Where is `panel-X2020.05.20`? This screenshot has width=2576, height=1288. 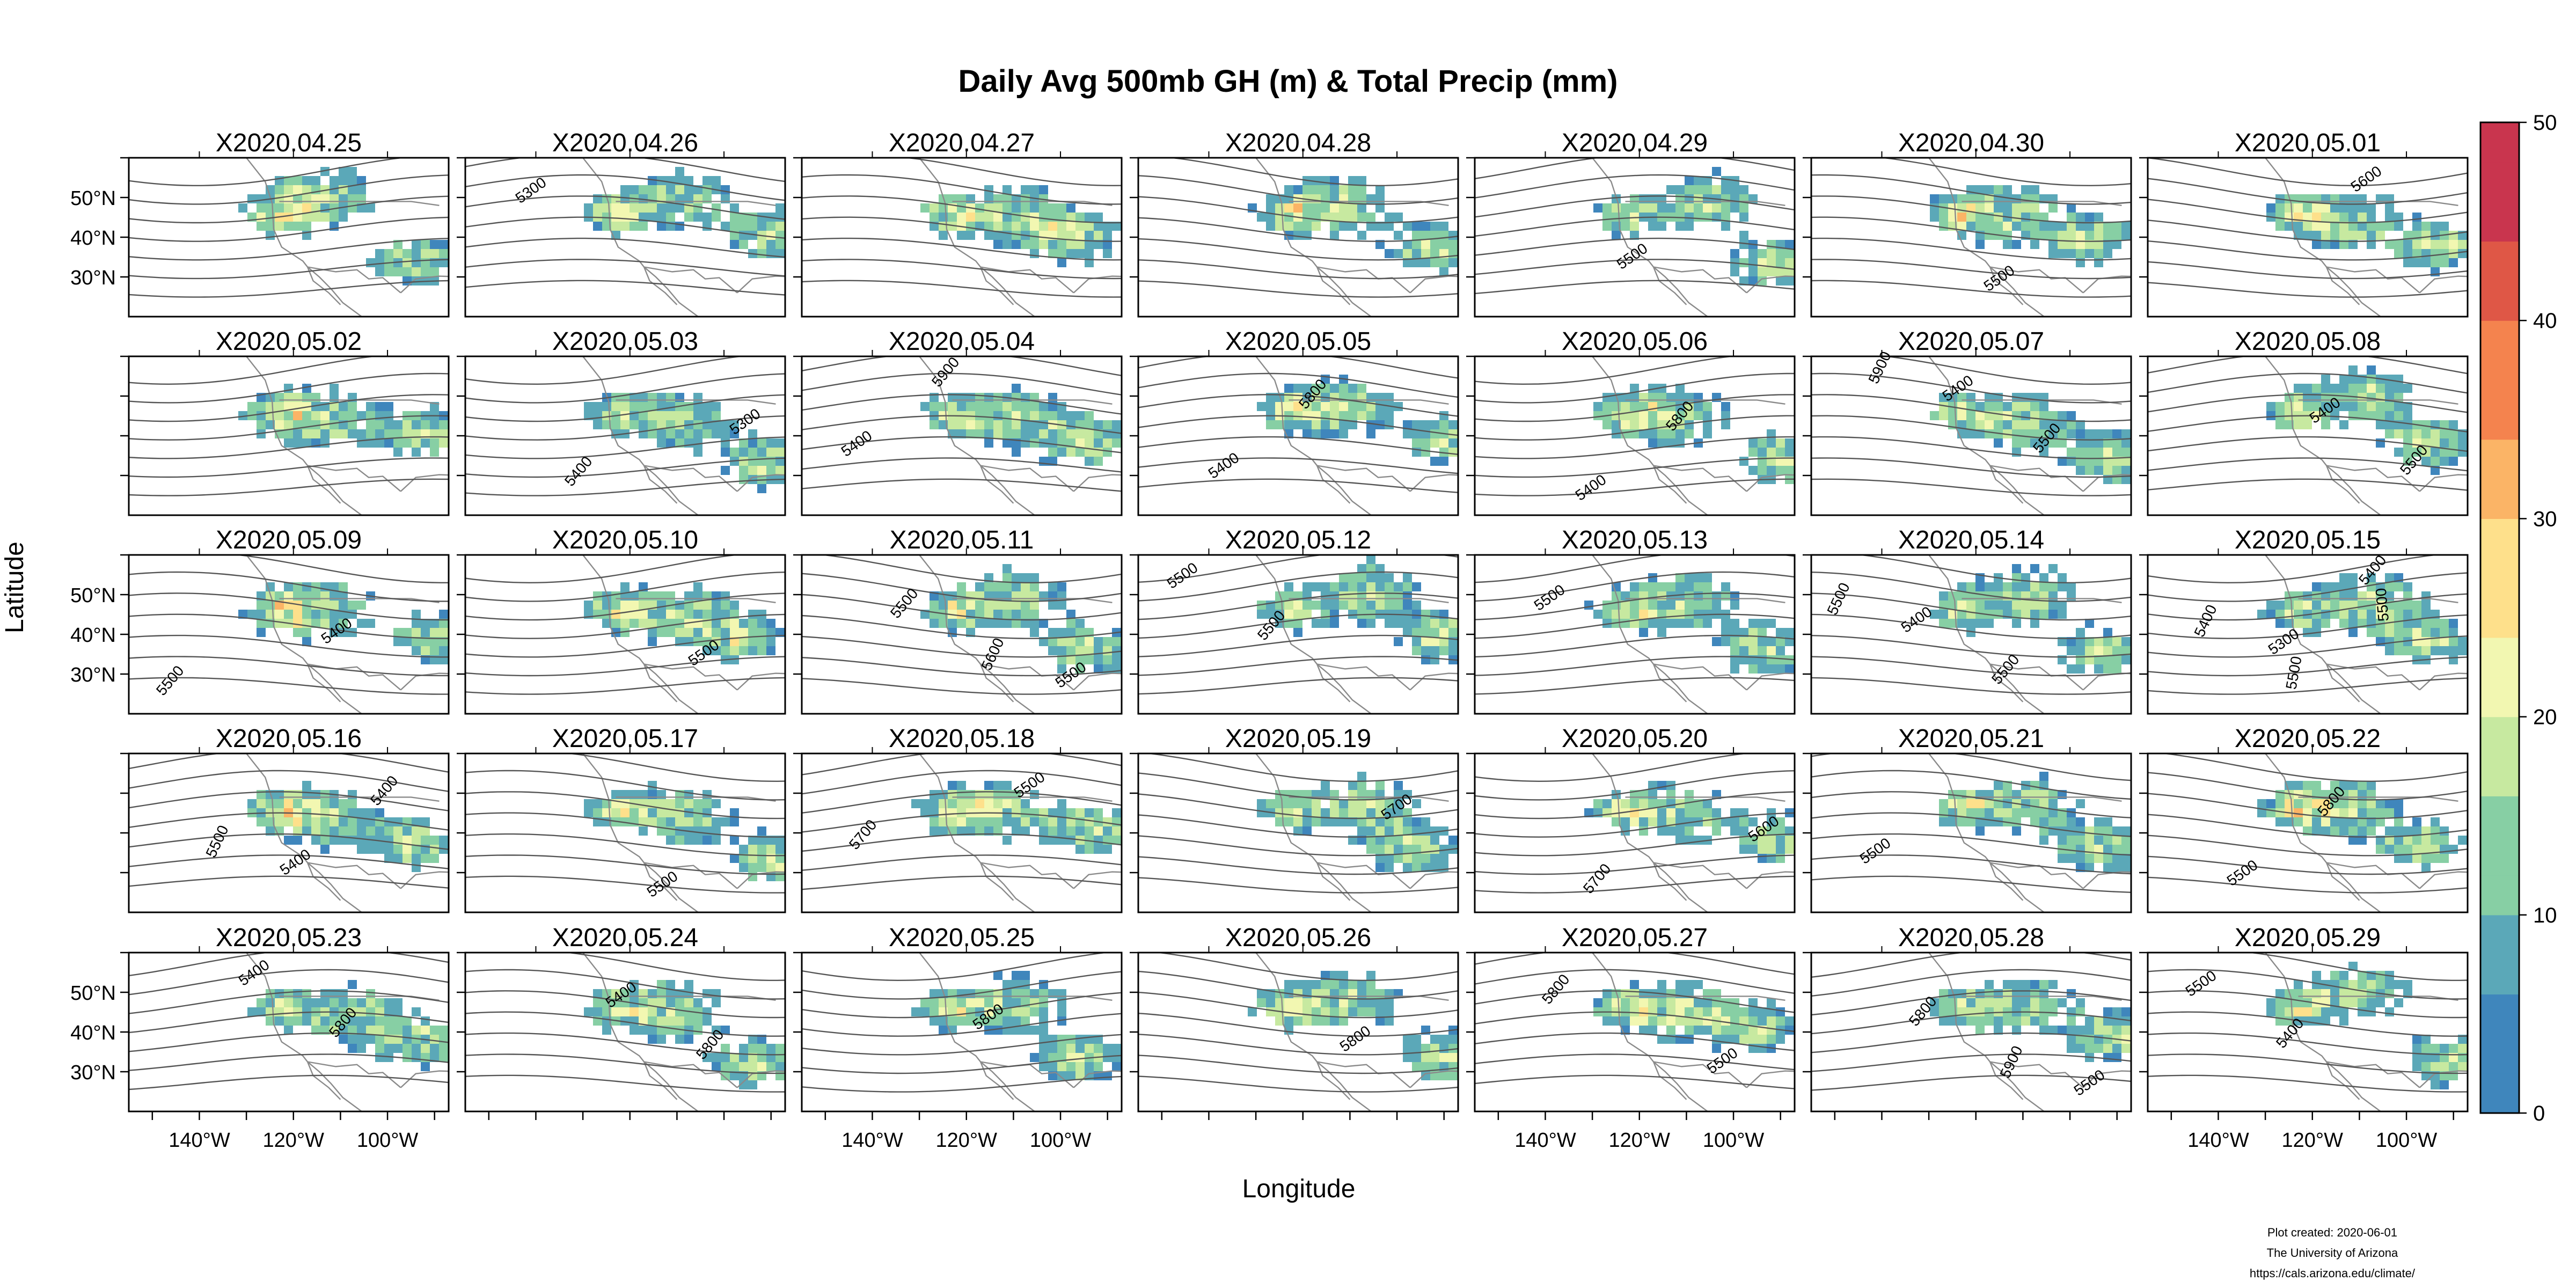
panel-X2020.05.20 is located at coordinates (1635, 832).